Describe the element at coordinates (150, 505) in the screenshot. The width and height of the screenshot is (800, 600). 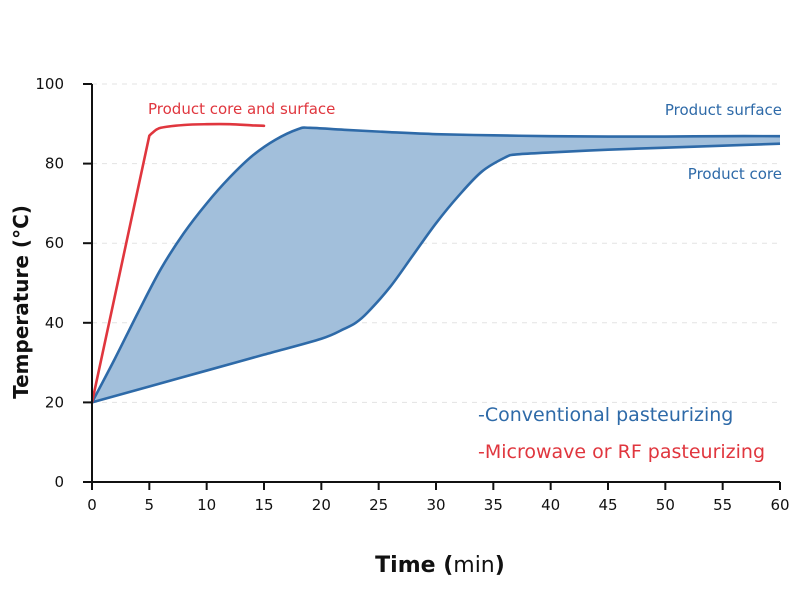
I see `x-tick-label-5: 5` at that location.